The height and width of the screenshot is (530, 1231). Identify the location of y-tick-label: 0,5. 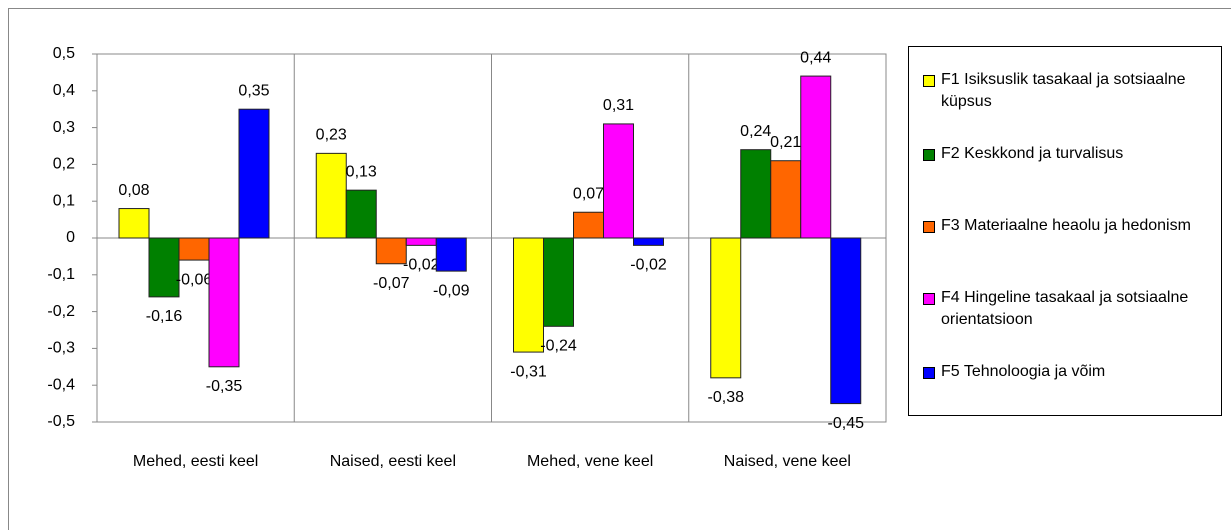
(64, 53).